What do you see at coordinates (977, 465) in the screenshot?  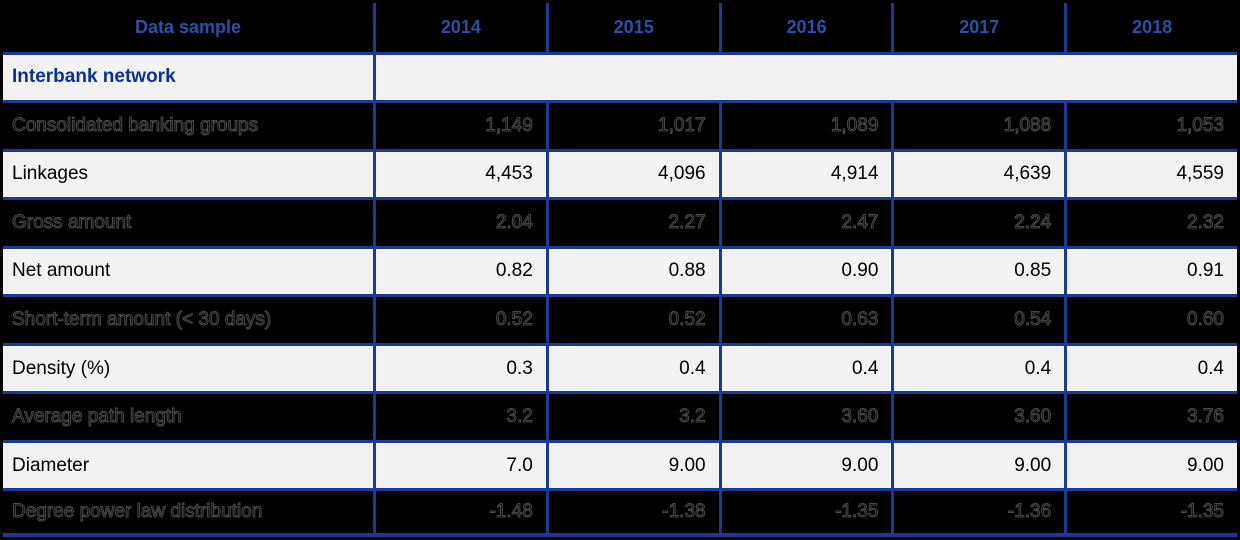 I see `cell-value-2017: 9.00` at bounding box center [977, 465].